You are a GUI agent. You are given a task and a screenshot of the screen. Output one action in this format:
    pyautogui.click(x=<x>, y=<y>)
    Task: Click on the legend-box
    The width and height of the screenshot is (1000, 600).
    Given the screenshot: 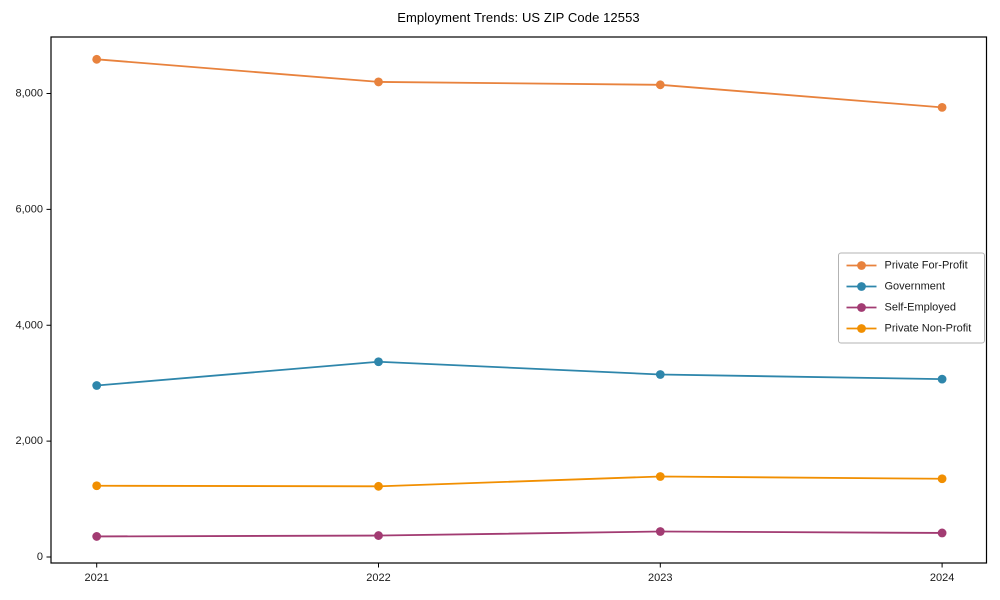 What is the action you would take?
    pyautogui.click(x=911, y=298)
    